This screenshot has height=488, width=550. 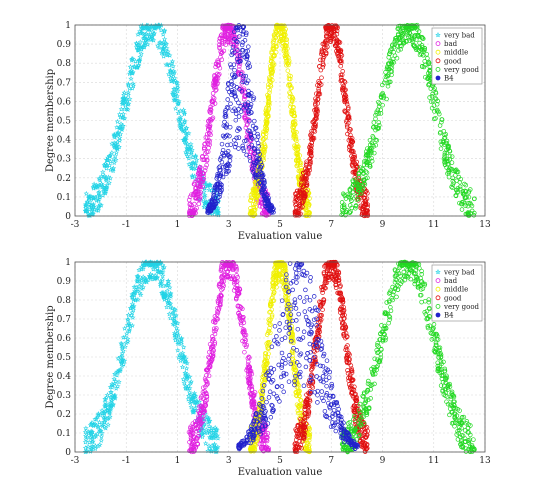 I want to click on x-axis-label: Evaluation value, so click(x=280, y=236).